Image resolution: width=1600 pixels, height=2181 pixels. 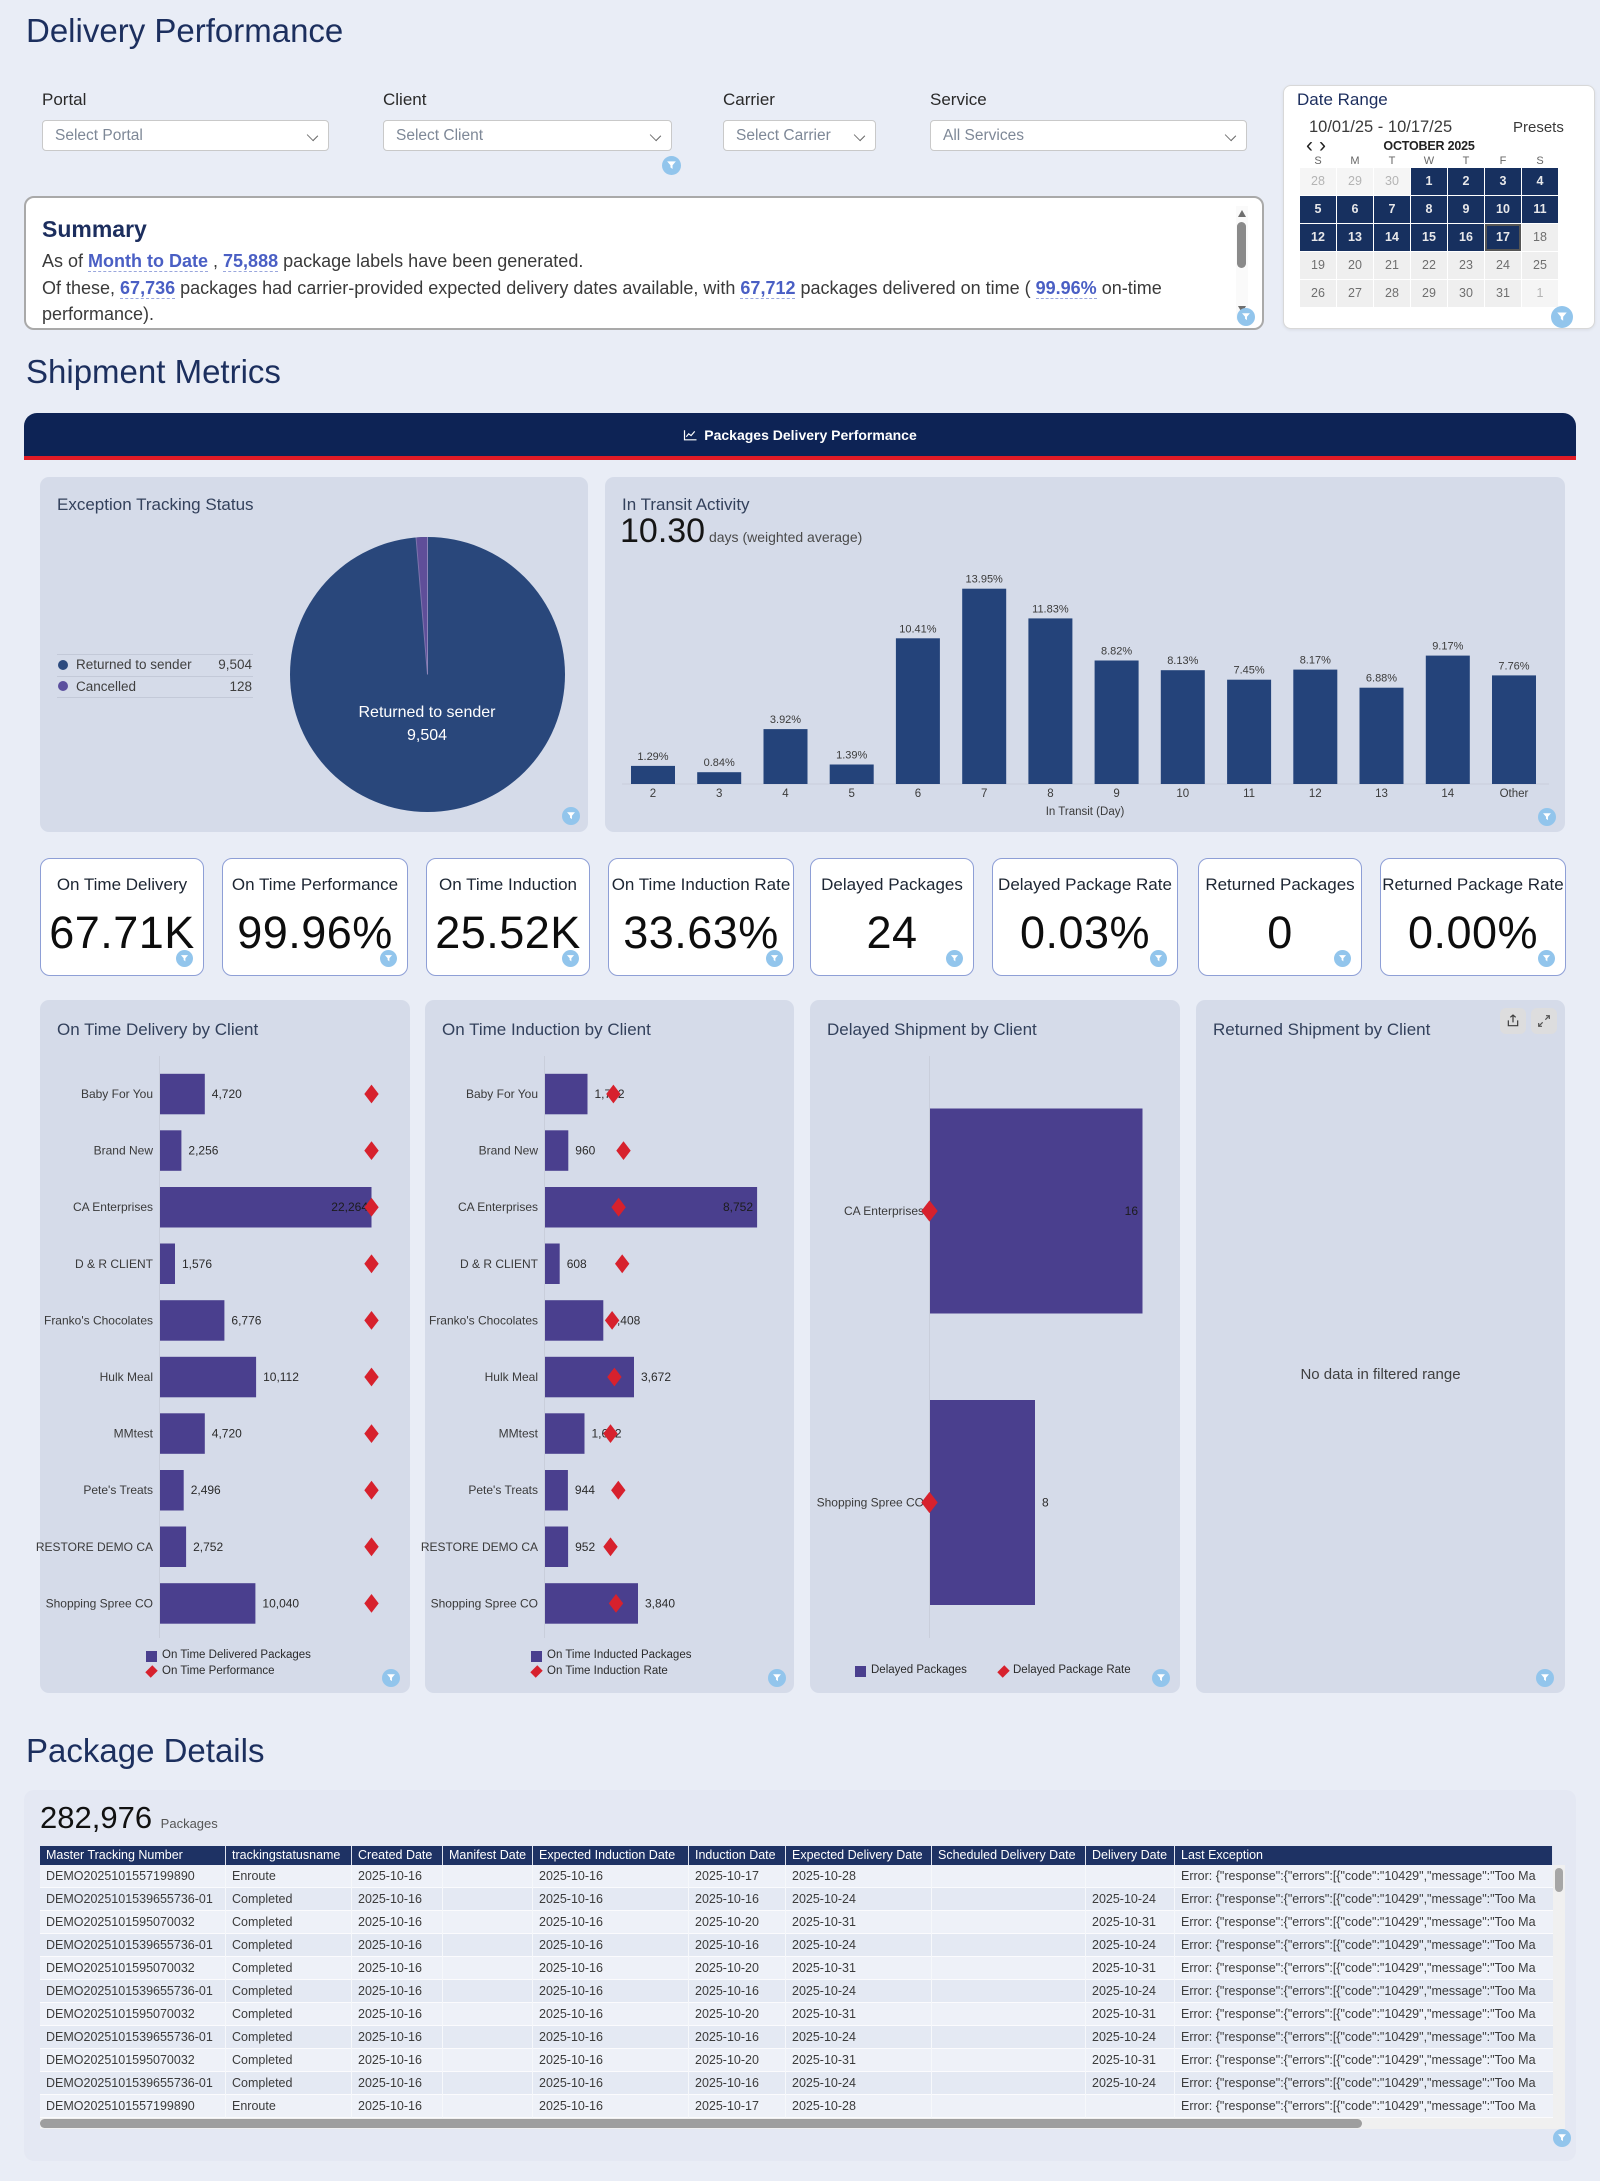 I want to click on svg-text: 5, so click(x=851, y=794).